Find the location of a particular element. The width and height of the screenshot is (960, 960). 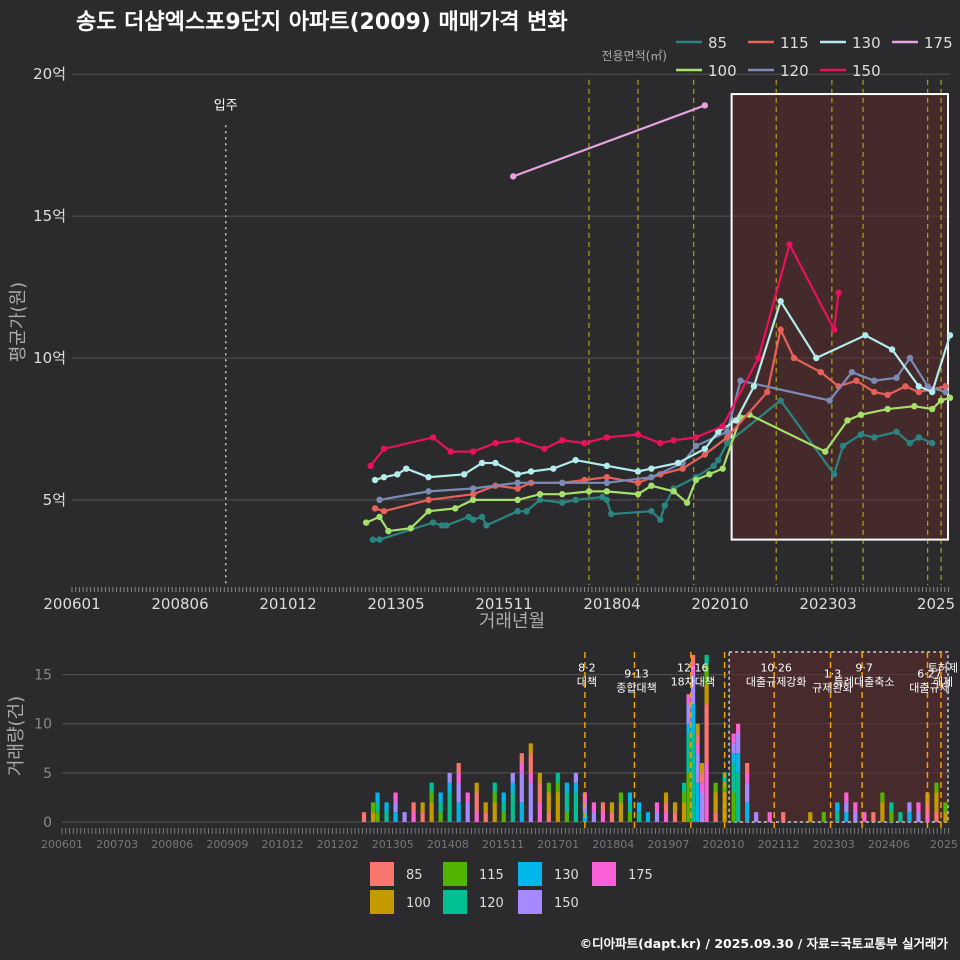

move-in-label: 입주 is located at coordinates (226, 106).